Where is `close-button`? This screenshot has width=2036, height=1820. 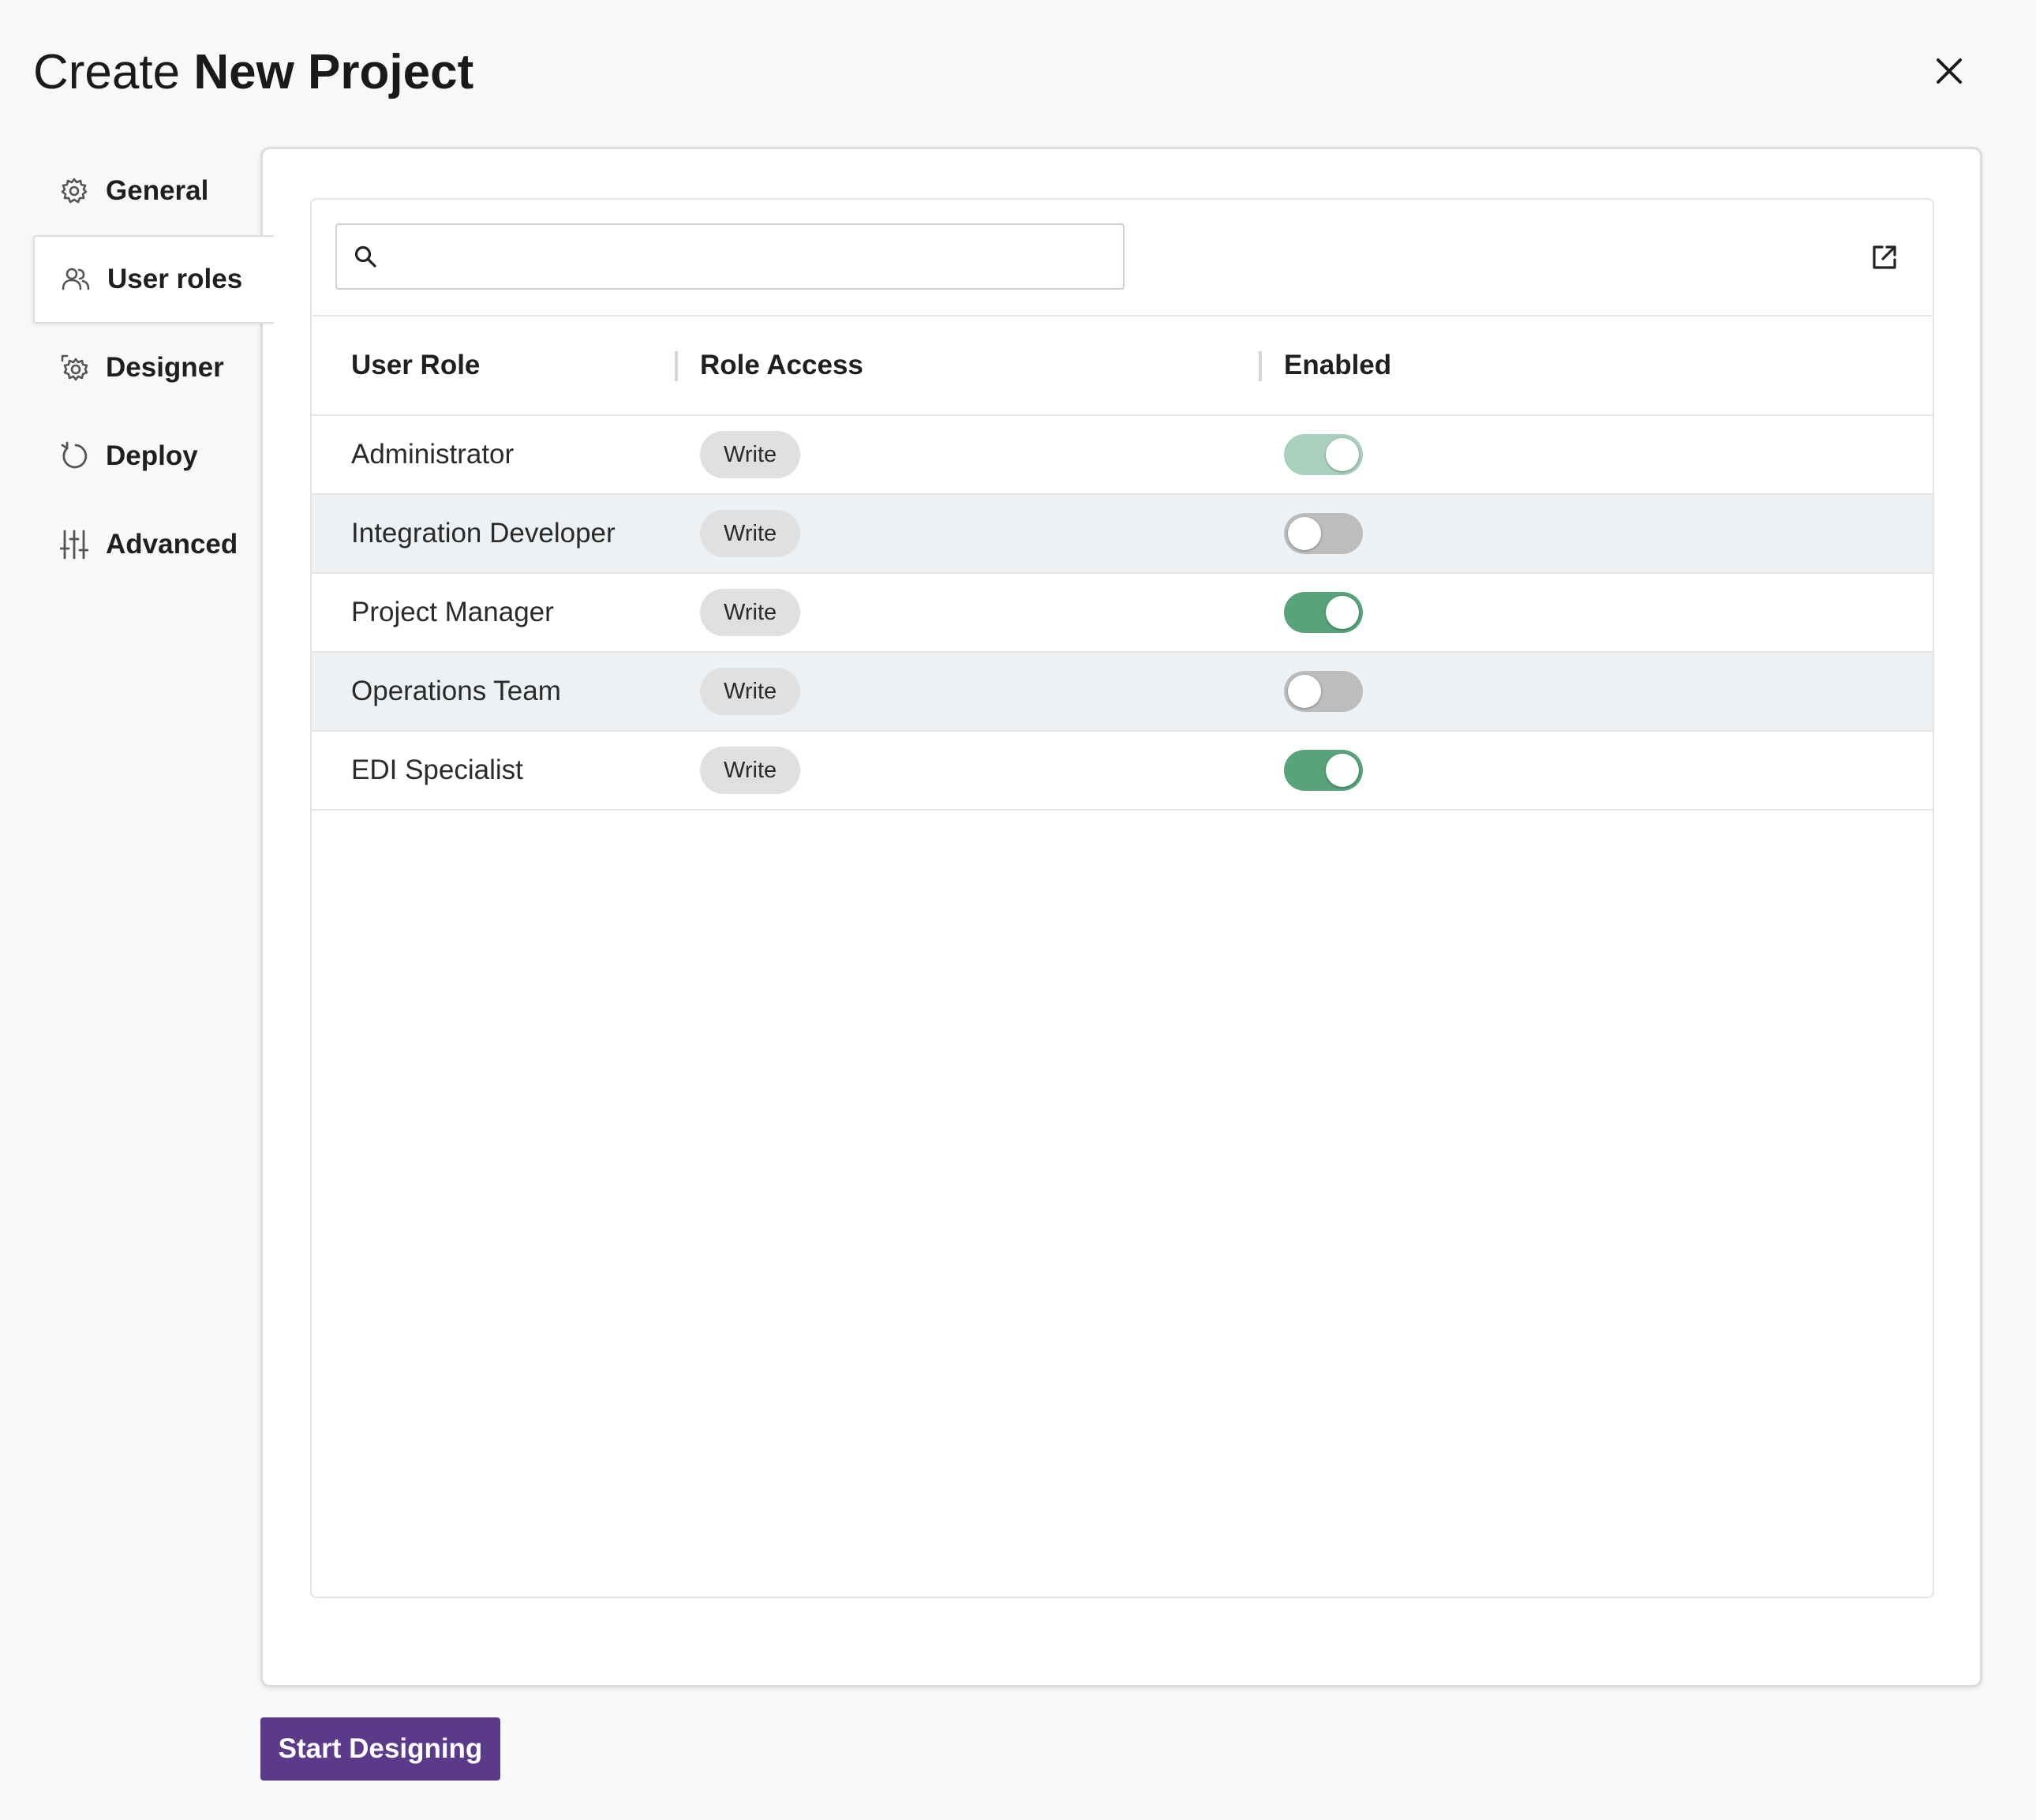
close-button is located at coordinates (1949, 71).